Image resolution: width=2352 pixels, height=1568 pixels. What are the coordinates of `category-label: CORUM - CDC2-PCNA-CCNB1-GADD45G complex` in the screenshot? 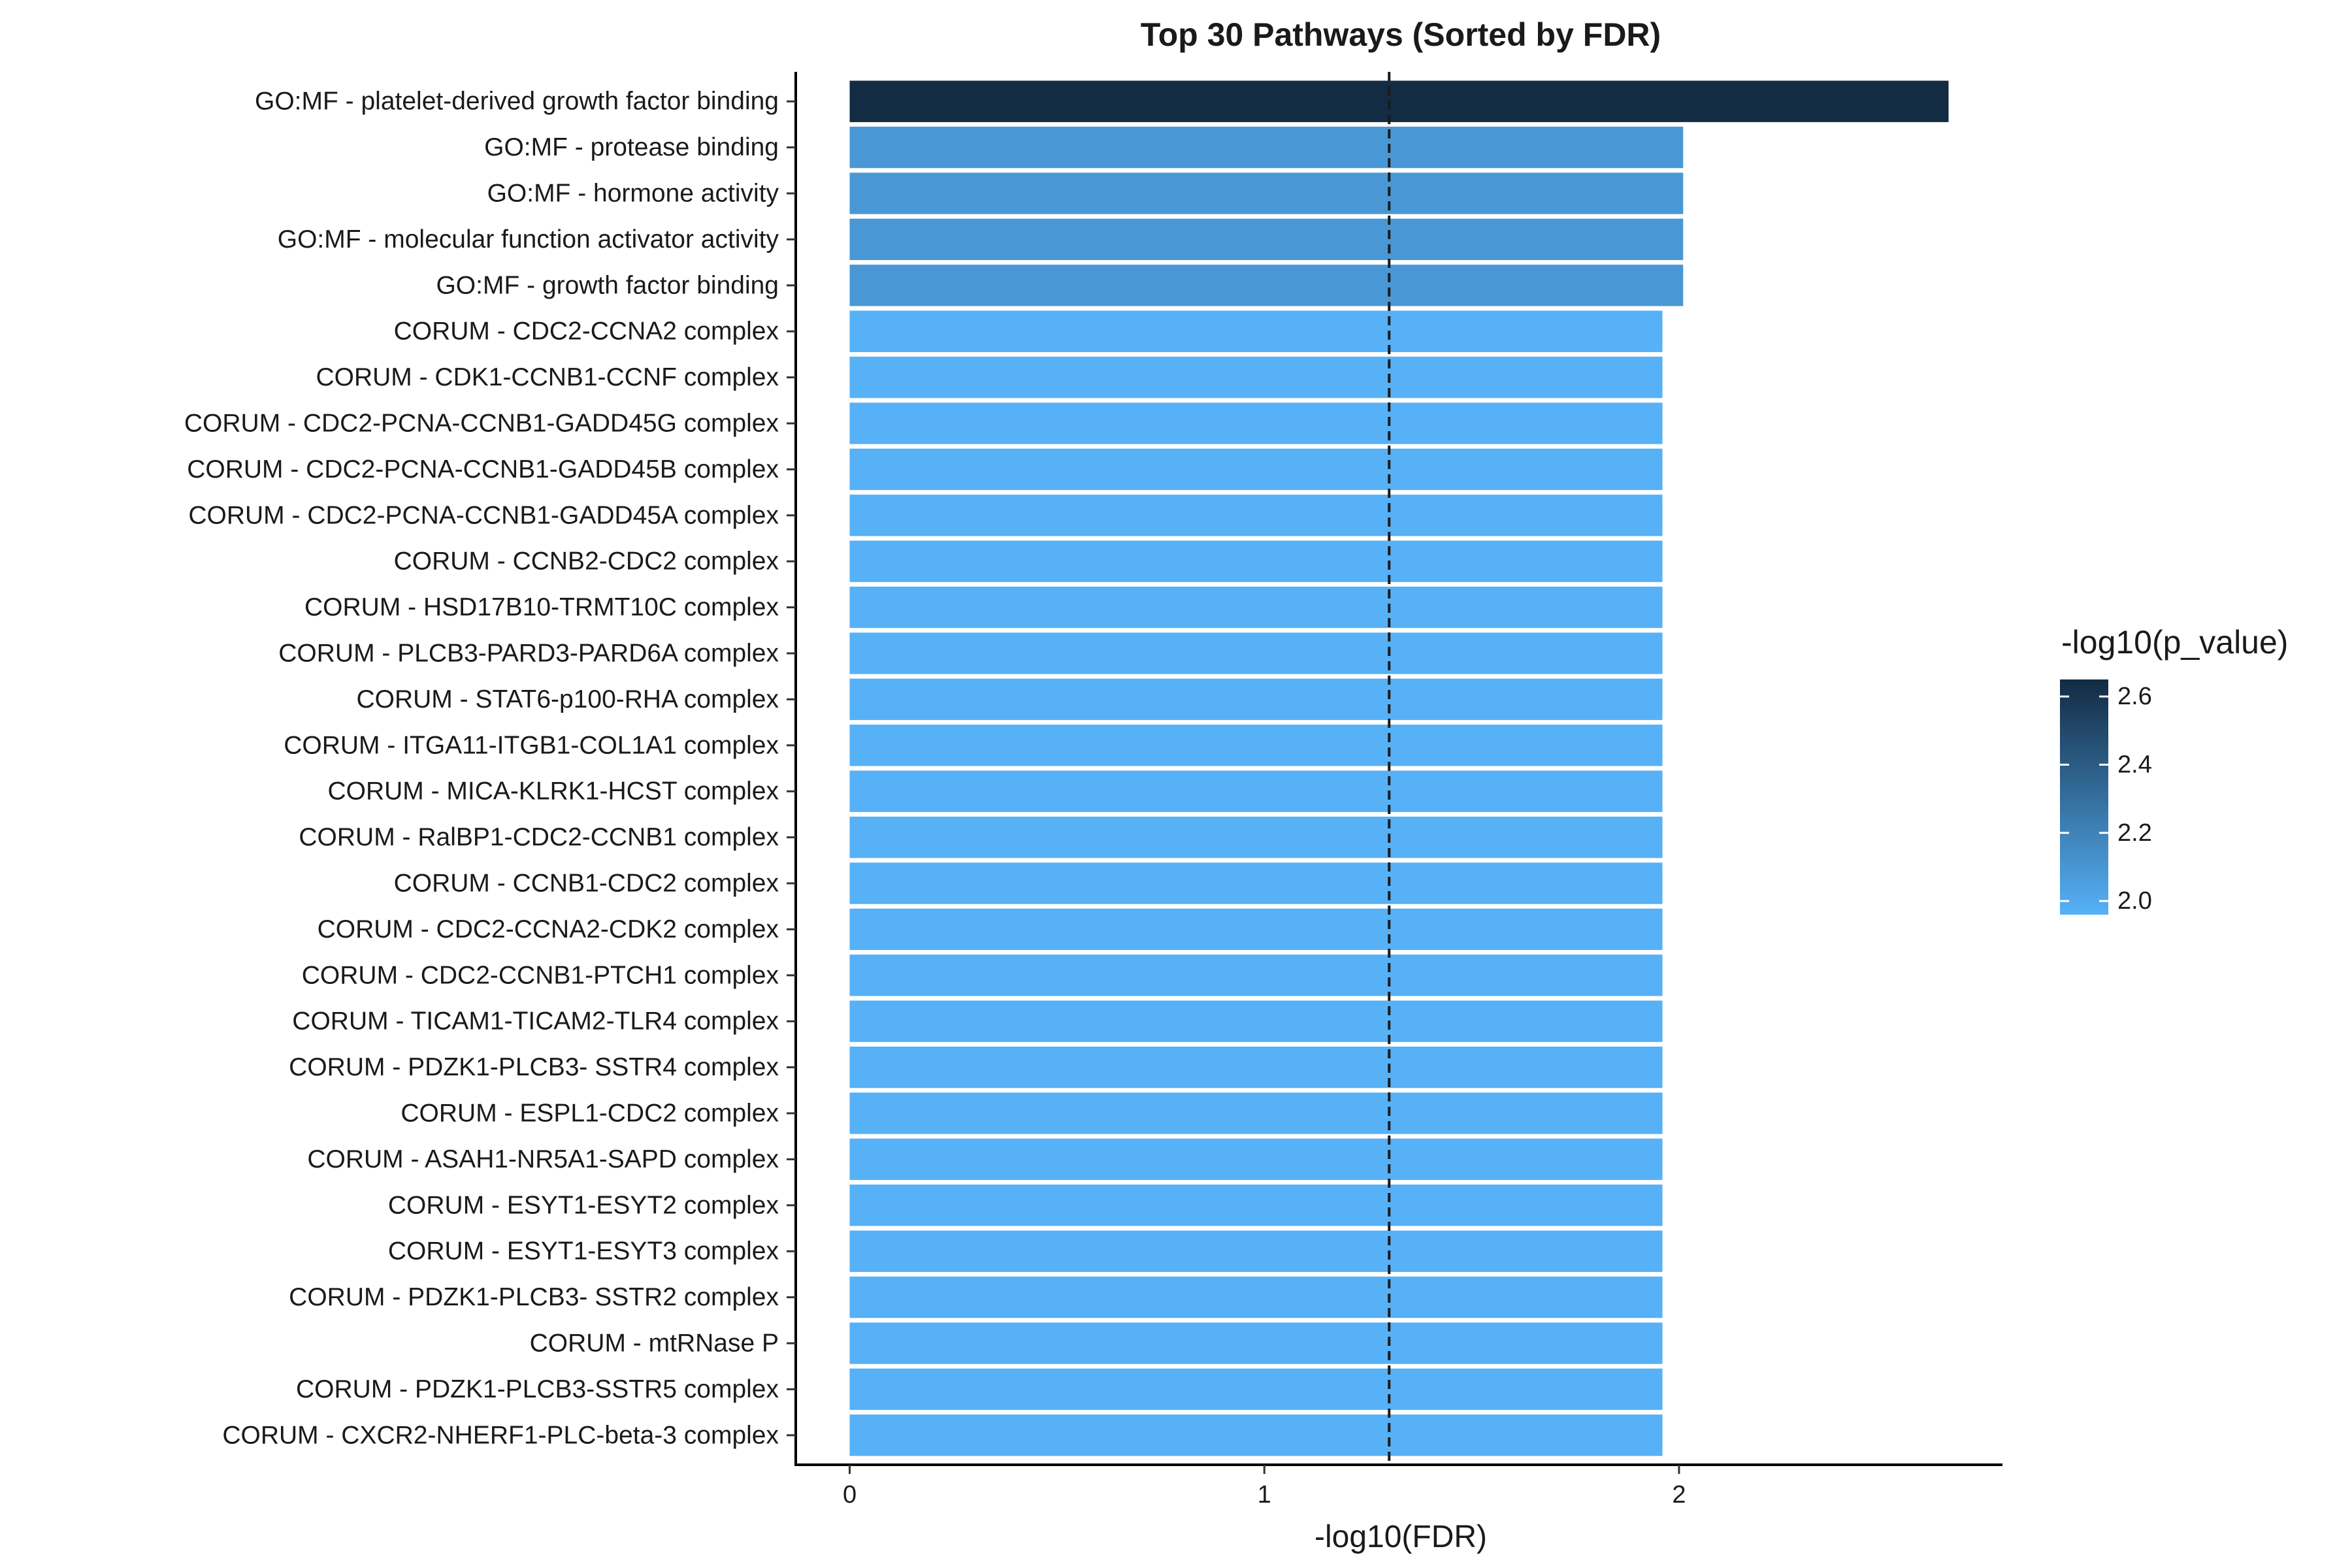 It's located at (481, 424).